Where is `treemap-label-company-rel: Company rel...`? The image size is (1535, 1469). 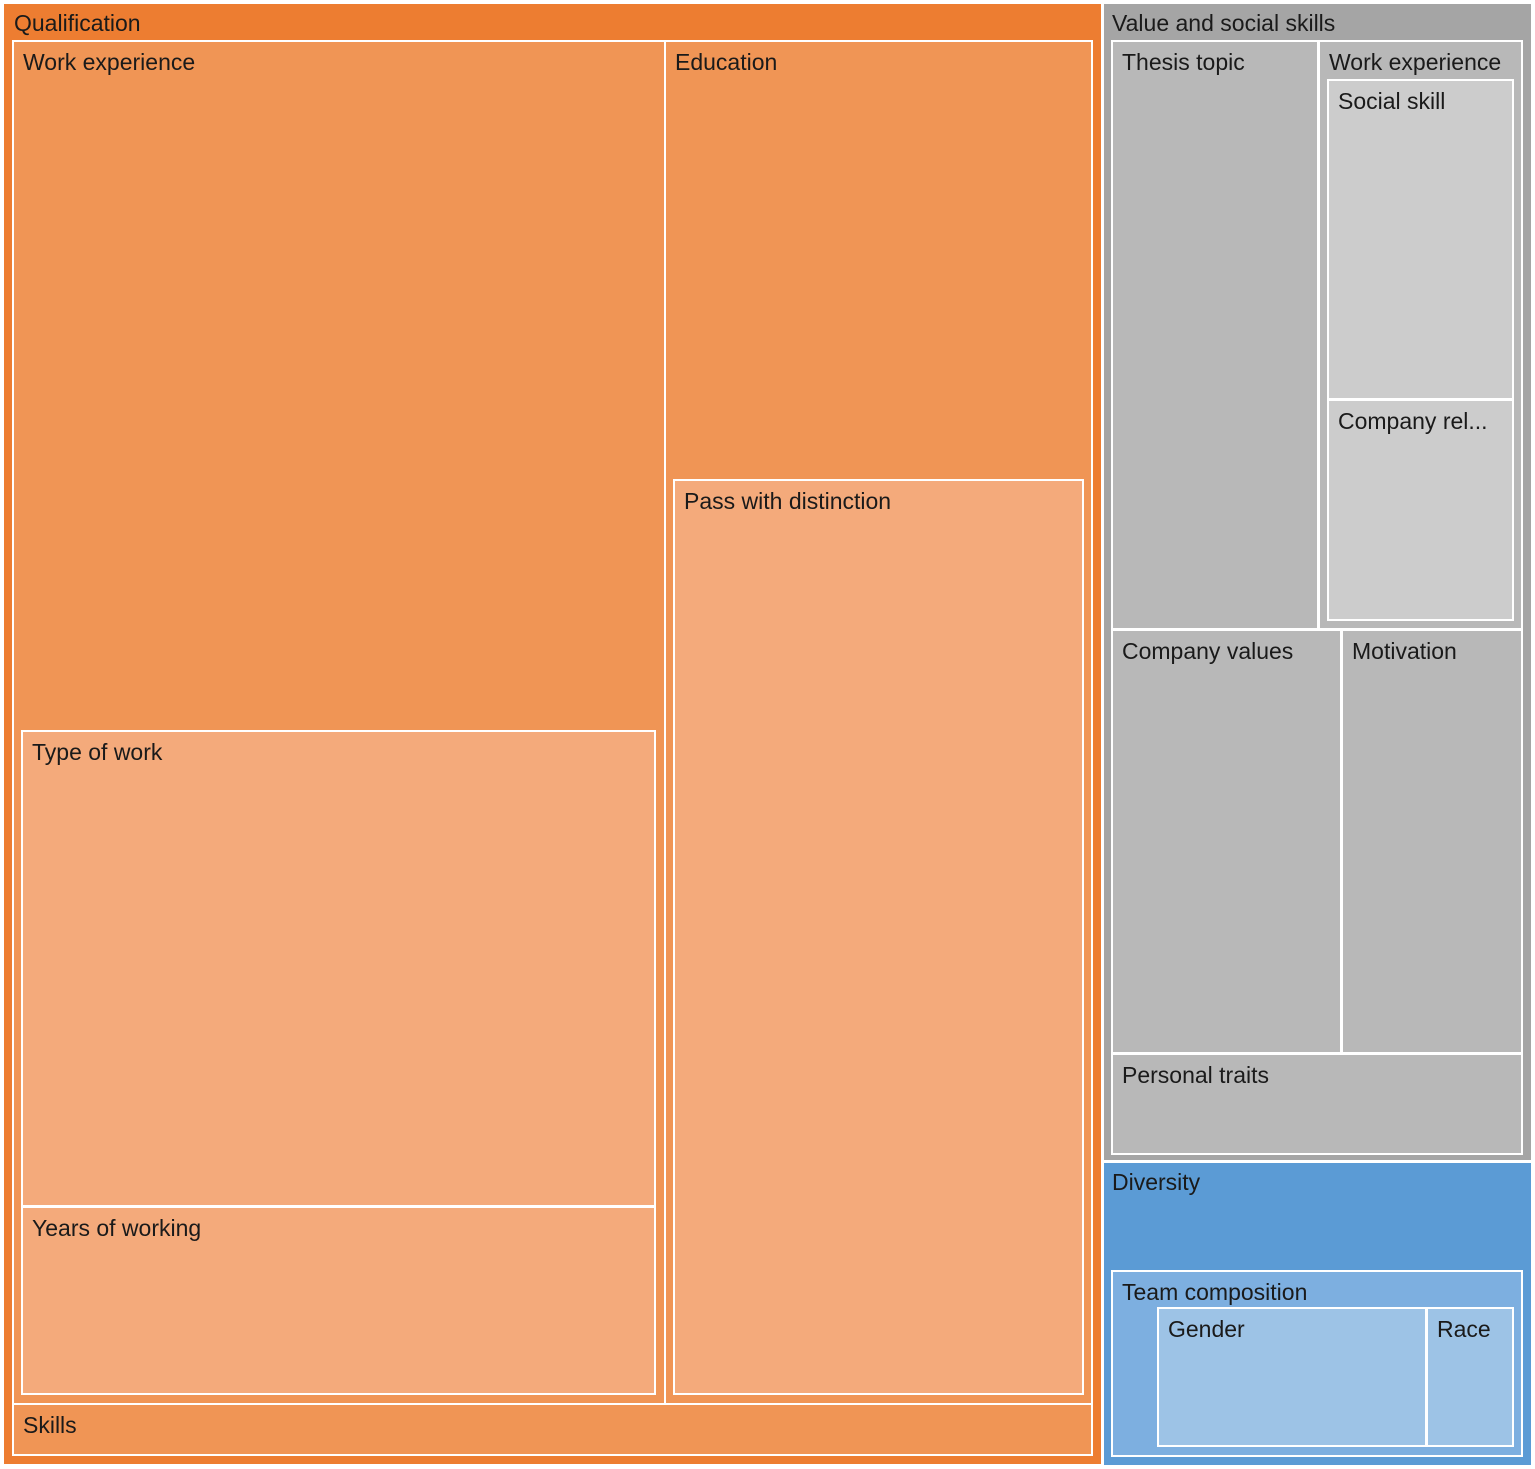
treemap-label-company-rel: Company rel... is located at coordinates (1413, 421).